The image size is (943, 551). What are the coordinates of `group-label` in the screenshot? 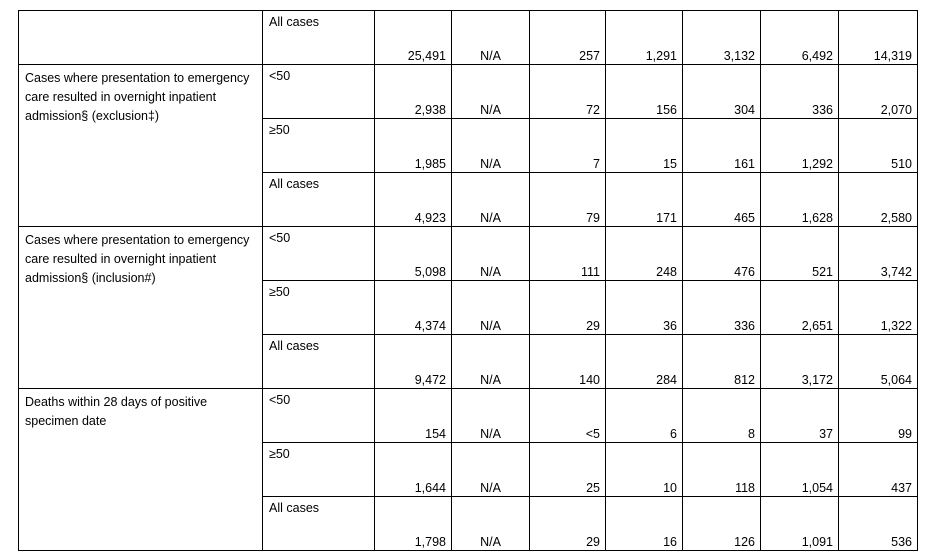 It's located at (140, 37).